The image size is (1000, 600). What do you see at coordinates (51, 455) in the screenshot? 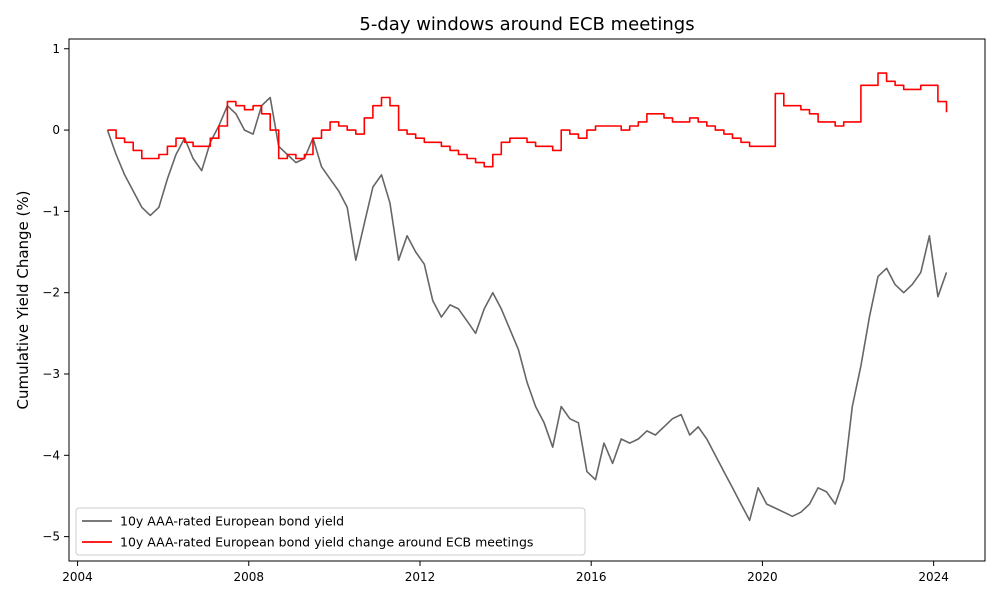
I see `y-tick-label: −4` at bounding box center [51, 455].